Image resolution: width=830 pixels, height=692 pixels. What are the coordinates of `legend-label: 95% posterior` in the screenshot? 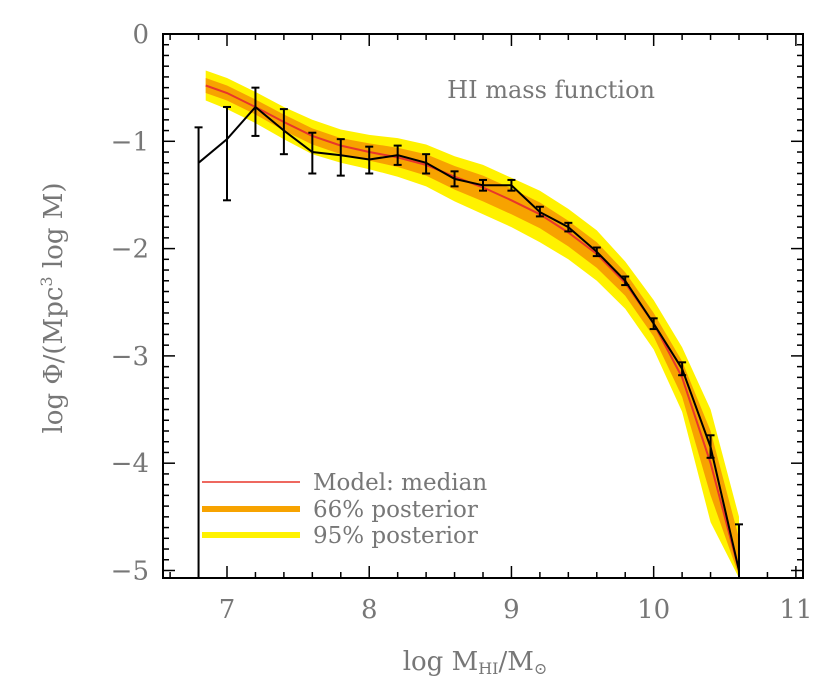 It's located at (395, 536).